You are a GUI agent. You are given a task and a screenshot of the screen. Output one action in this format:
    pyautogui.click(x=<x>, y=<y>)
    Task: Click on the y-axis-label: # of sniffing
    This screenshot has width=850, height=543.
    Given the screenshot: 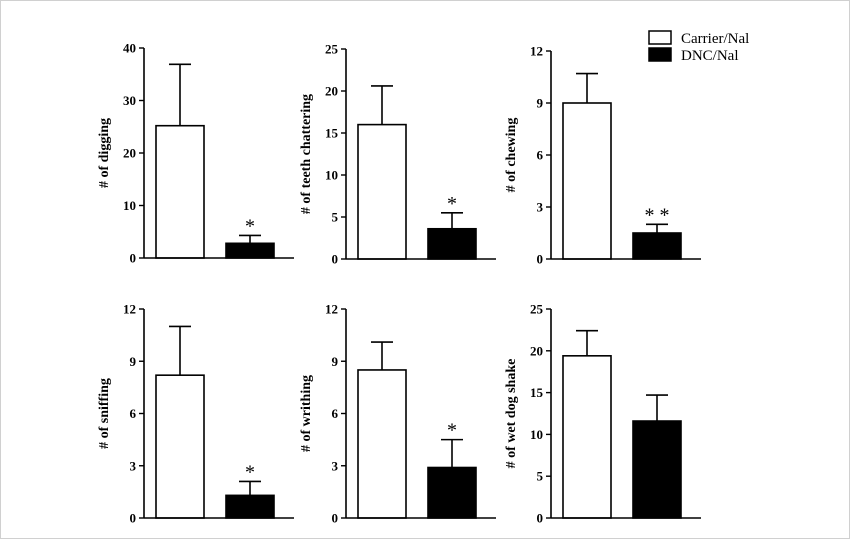 What is the action you would take?
    pyautogui.click(x=104, y=413)
    